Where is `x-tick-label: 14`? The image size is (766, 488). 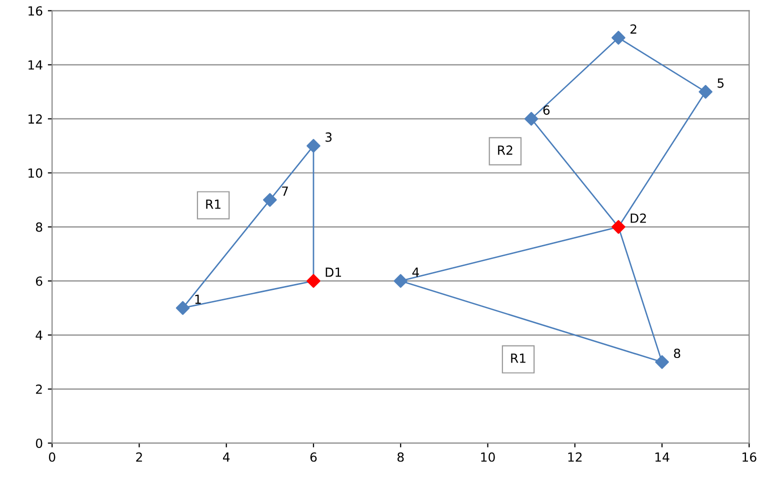 x-tick-label: 14 is located at coordinates (662, 457).